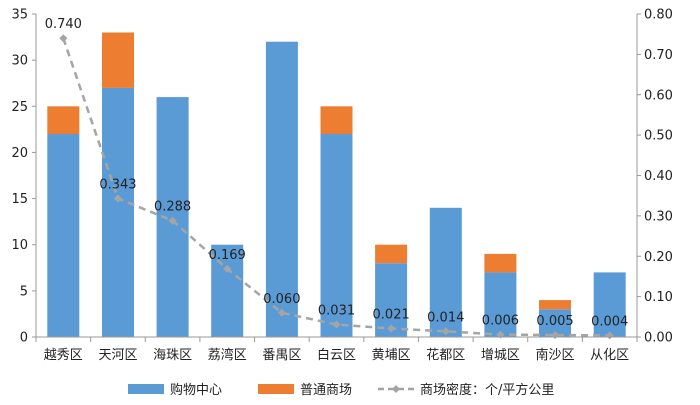  What do you see at coordinates (19, 61) in the screenshot?
I see `y-left-tick-label-6: 30` at bounding box center [19, 61].